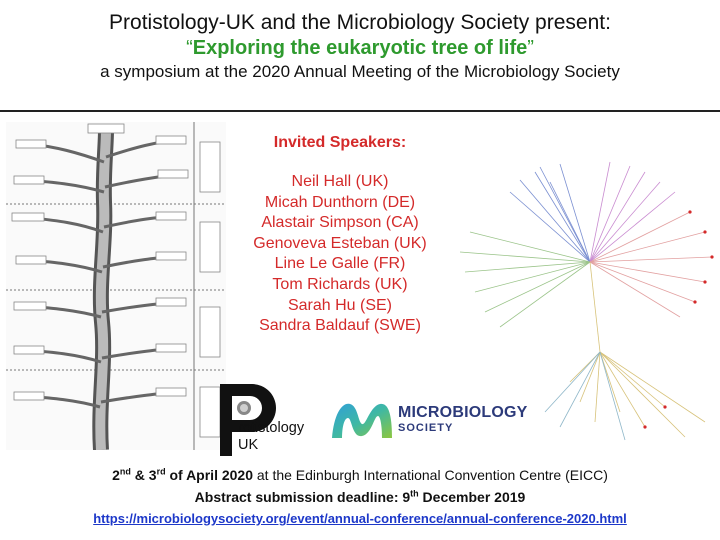 This screenshot has height=540, width=720. I want to click on date-suffix-1: nd, so click(125, 471).